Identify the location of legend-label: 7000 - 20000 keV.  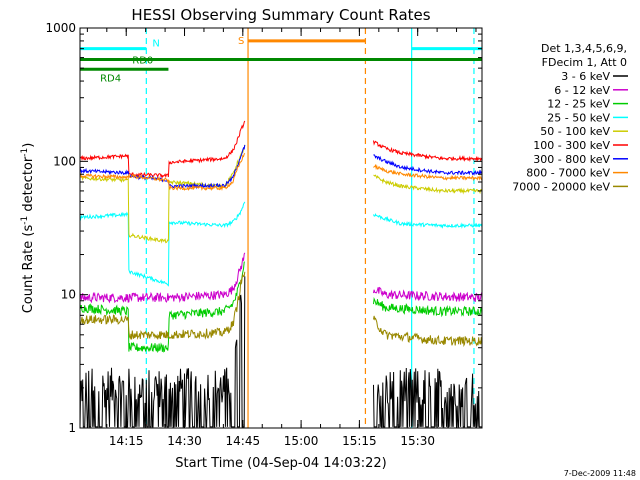
(561, 186).